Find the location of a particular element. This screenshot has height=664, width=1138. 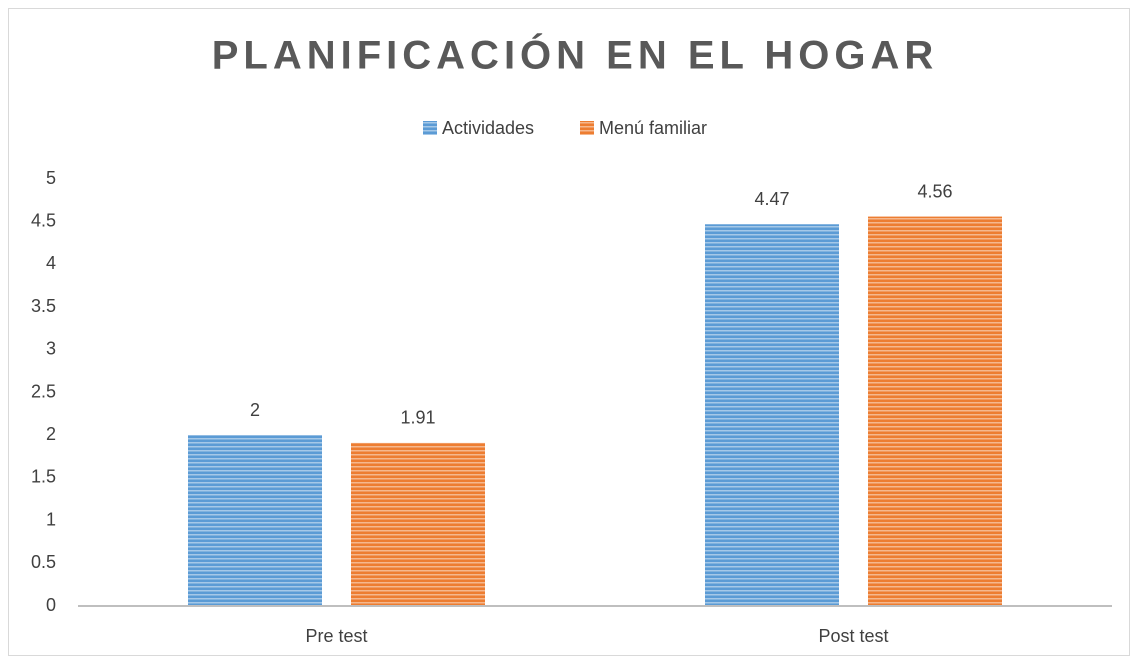

y-tick-label: 2.5 is located at coordinates (43, 391).